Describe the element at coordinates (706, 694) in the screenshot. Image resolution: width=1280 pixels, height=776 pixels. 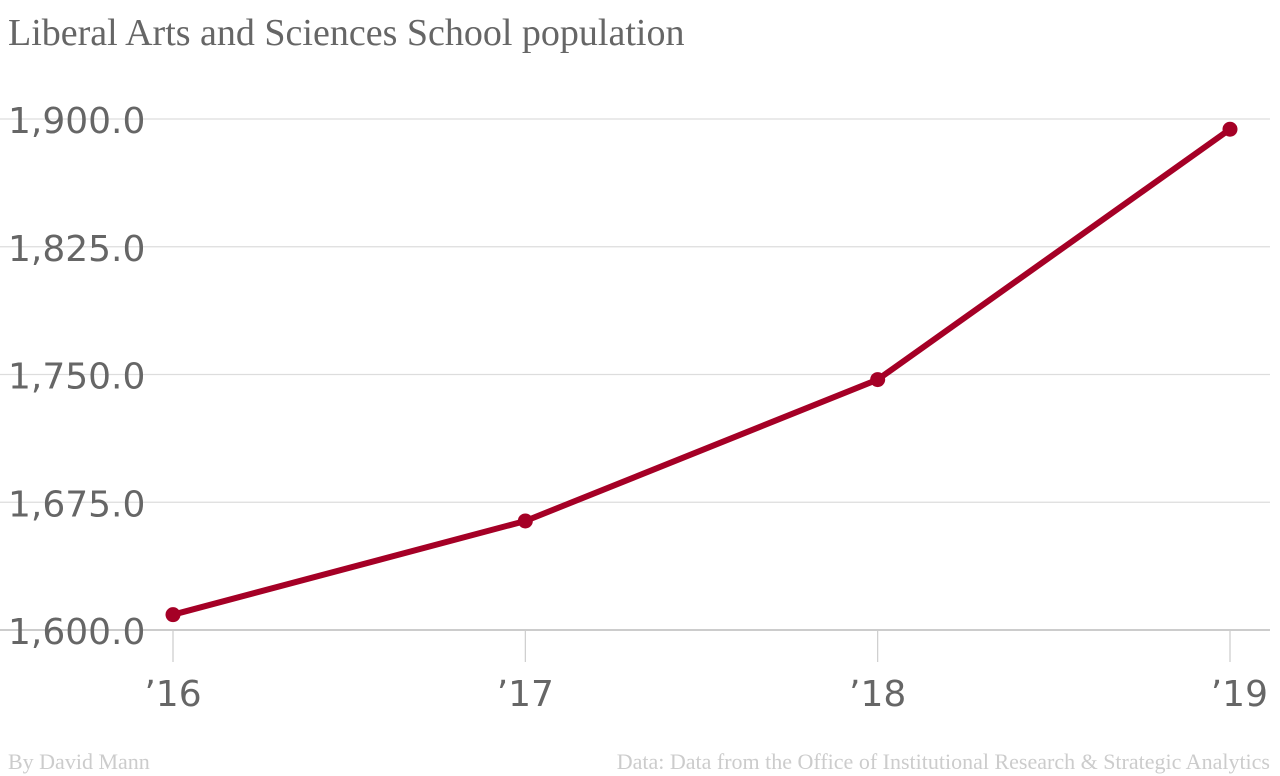
I see `x-axis-labels: ’16 ’17 ’18 ’19` at that location.